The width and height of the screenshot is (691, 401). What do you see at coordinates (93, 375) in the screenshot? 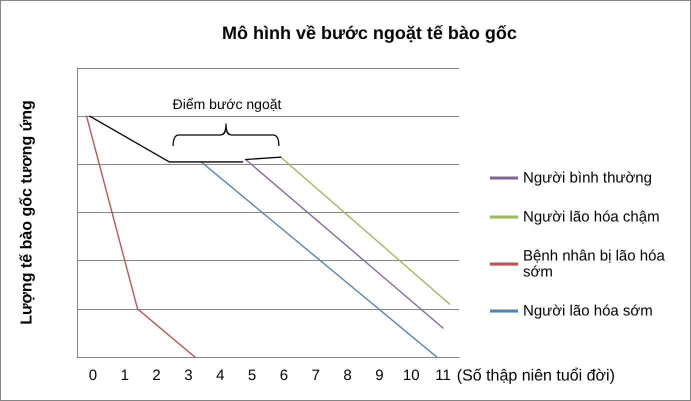
I see `x-tick-label: 0` at bounding box center [93, 375].